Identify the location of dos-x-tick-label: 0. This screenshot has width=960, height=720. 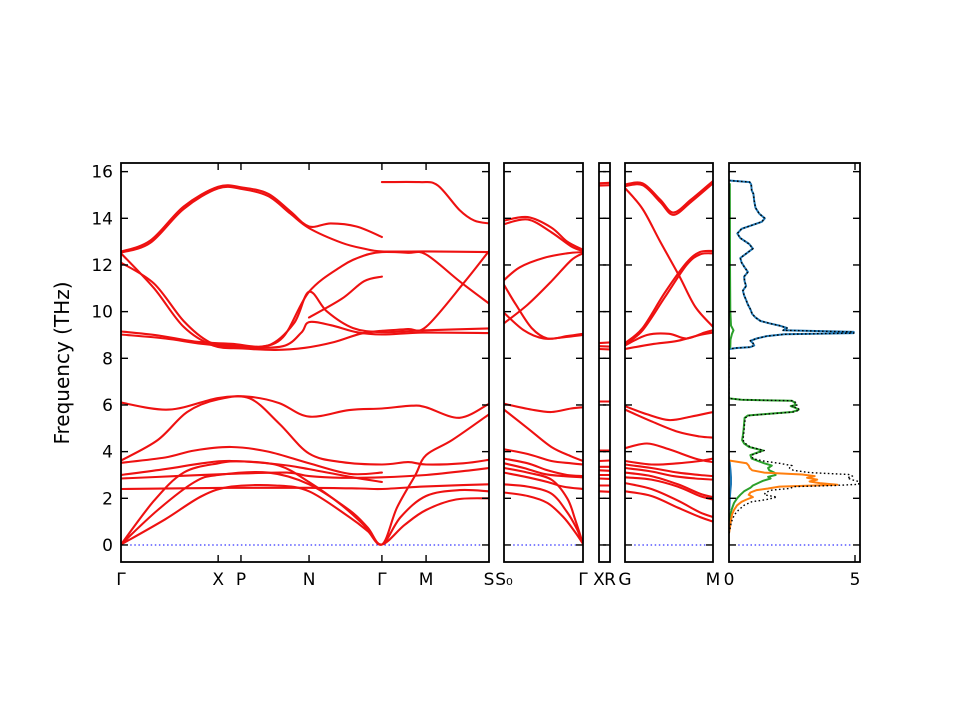
(729, 580).